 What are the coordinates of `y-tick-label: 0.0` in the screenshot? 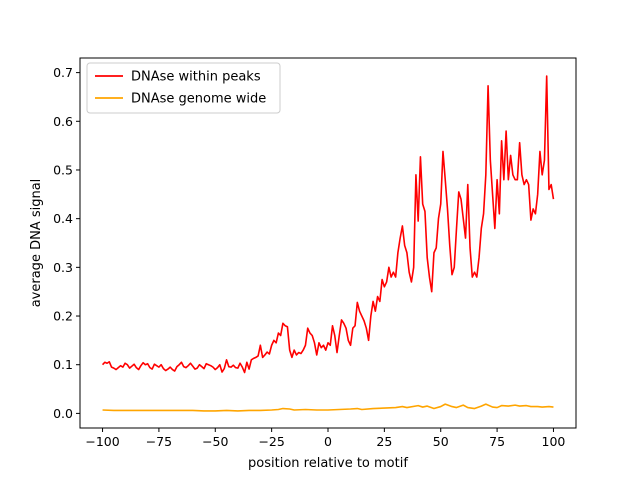 It's located at (63, 413).